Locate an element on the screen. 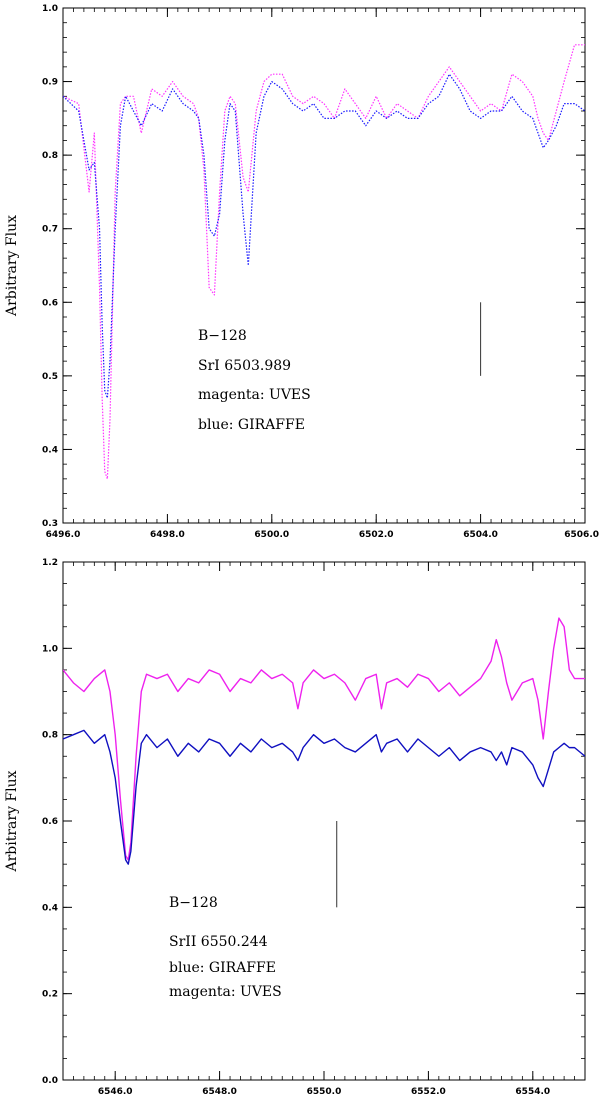 The image size is (600, 1095). y-tick-label: 0.3 is located at coordinates (50, 524).